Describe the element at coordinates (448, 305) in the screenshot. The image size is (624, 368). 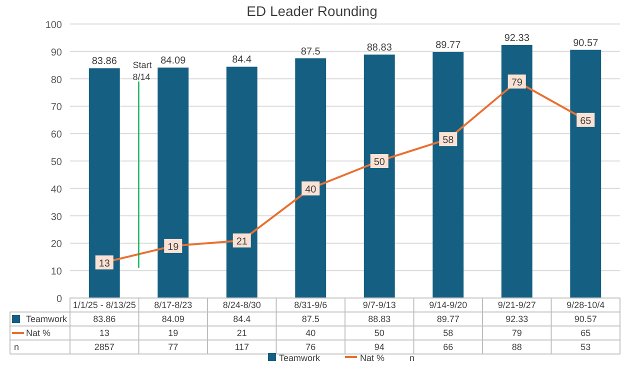
I see `x-tick-label: 9/14-9/20` at that location.